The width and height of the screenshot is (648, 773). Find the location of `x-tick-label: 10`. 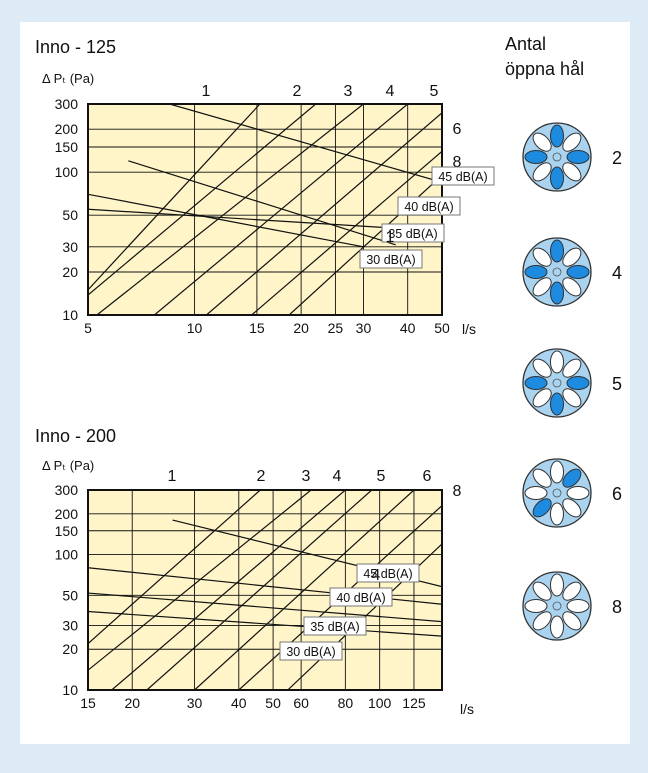

x-tick-label: 10 is located at coordinates (195, 328).